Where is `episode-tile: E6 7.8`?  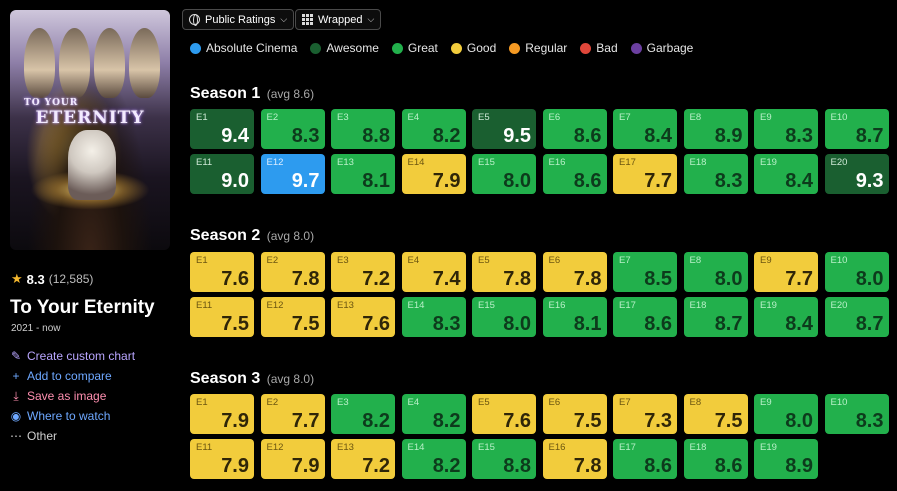
episode-tile: E6 7.8 is located at coordinates (574, 272).